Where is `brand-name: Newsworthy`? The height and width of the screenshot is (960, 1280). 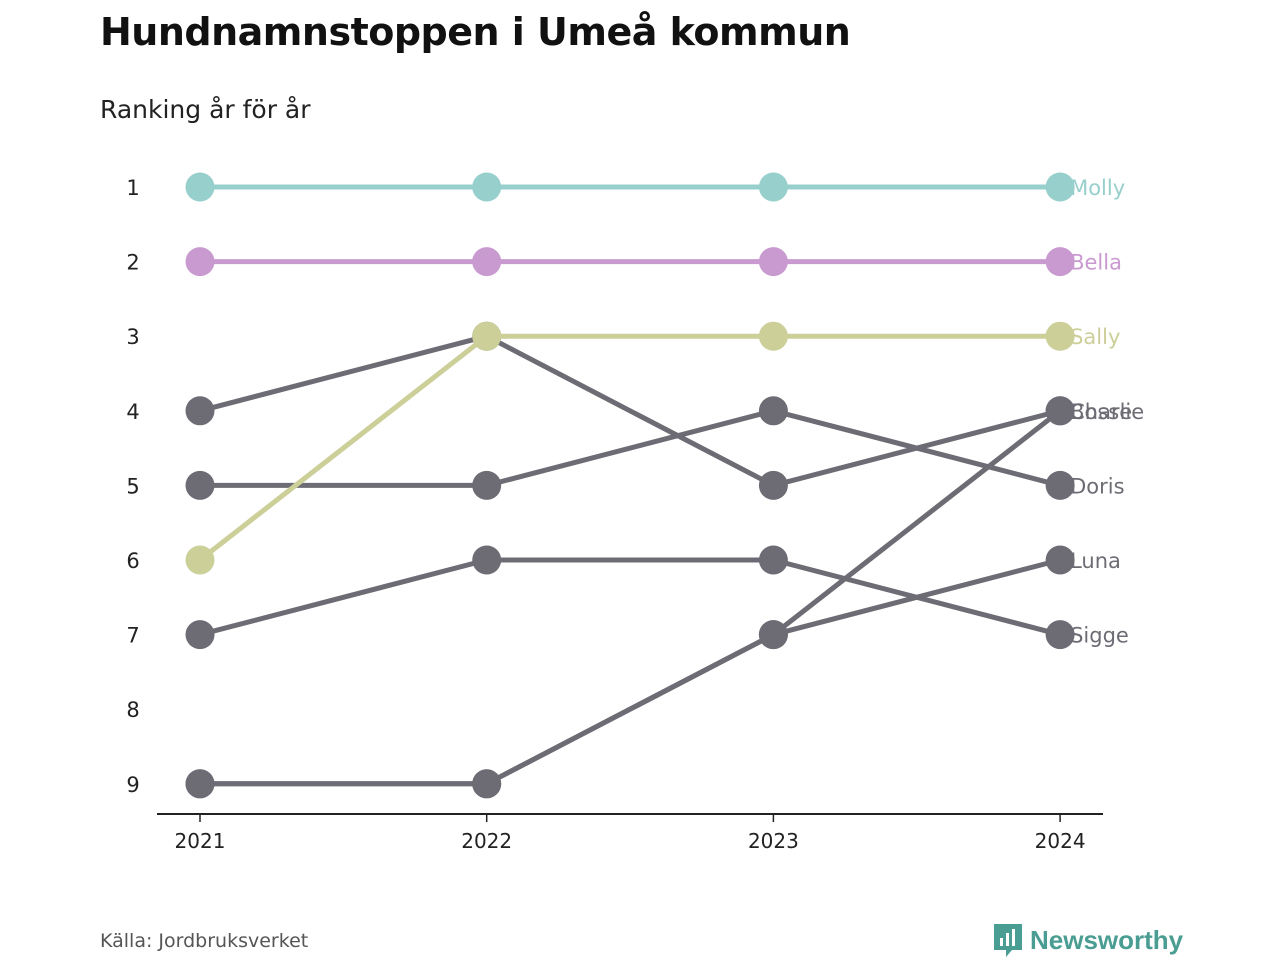 brand-name: Newsworthy is located at coordinates (1107, 939).